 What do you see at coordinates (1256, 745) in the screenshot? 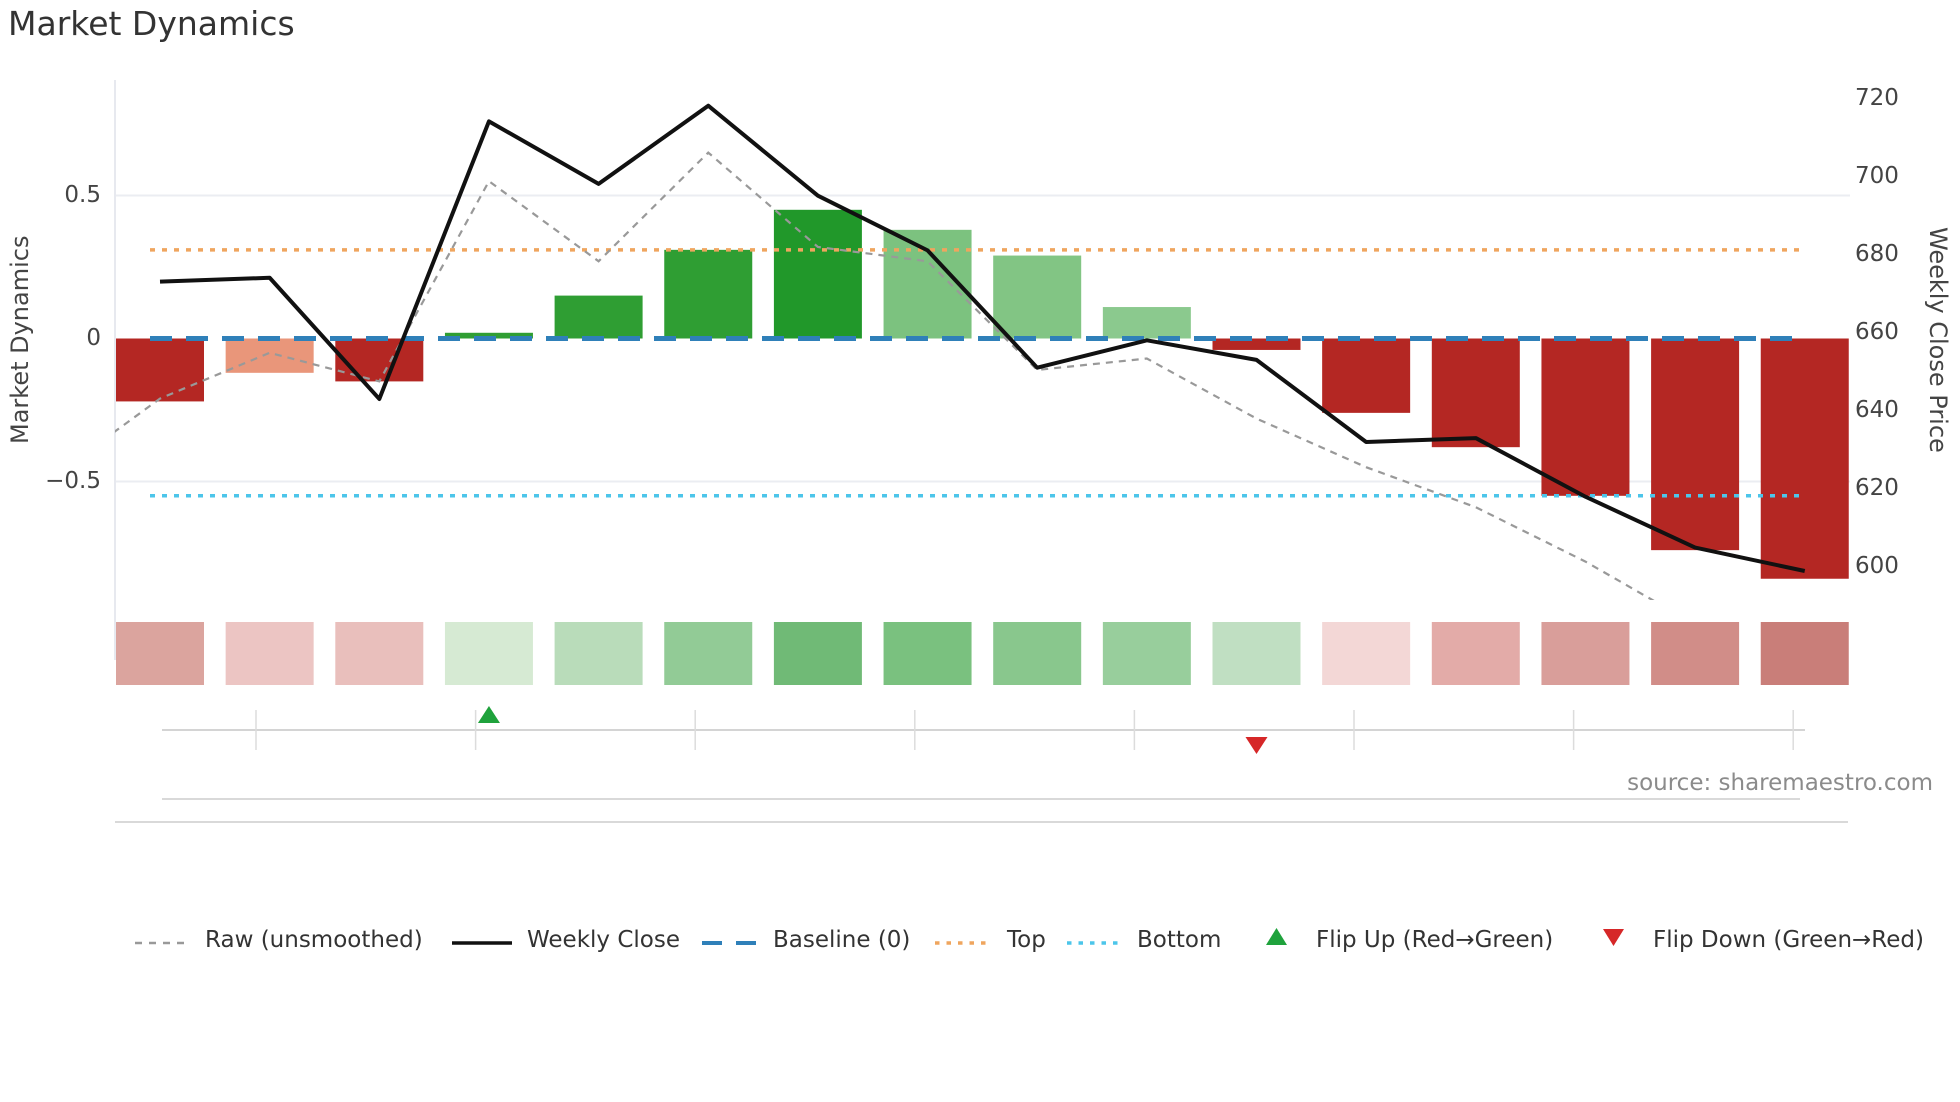
I see `flip-down-marker` at bounding box center [1256, 745].